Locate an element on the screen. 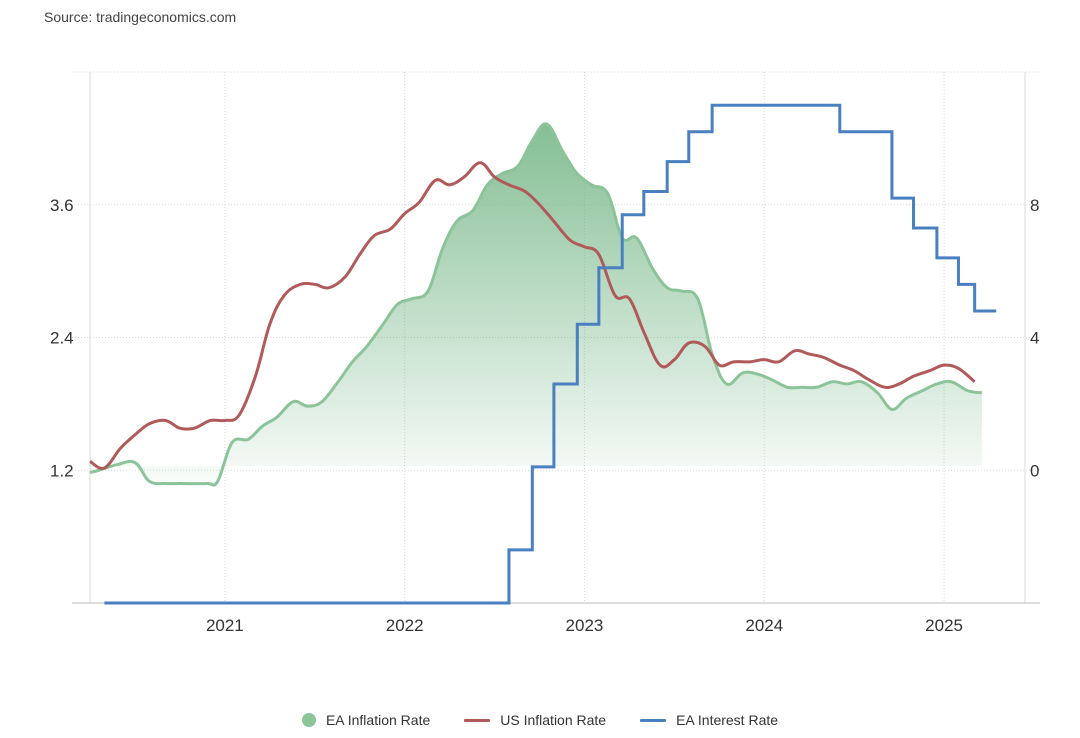 Image resolution: width=1080 pixels, height=738 pixels. legend-item-ea-inflation: EA Inflation Rate is located at coordinates (366, 720).